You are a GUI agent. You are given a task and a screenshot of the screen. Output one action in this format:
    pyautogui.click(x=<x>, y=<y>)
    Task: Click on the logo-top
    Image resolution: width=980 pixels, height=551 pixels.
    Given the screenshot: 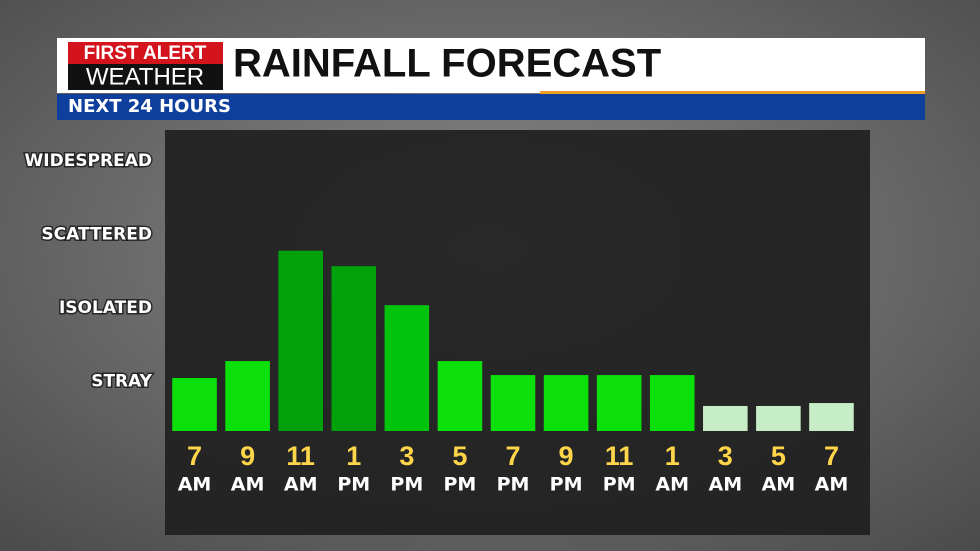 What is the action you would take?
    pyautogui.click(x=145, y=53)
    